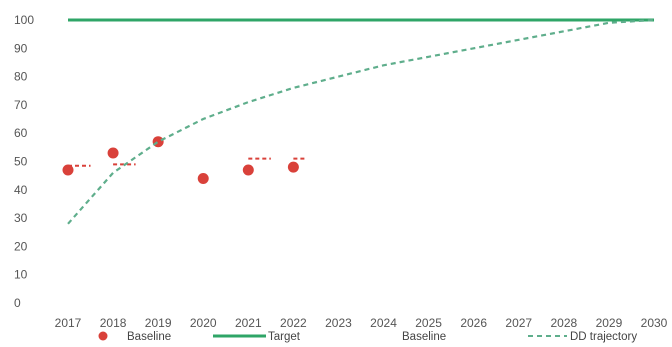 The image size is (672, 347). What do you see at coordinates (293, 323) in the screenshot?
I see `x-tick-label: 2022` at bounding box center [293, 323].